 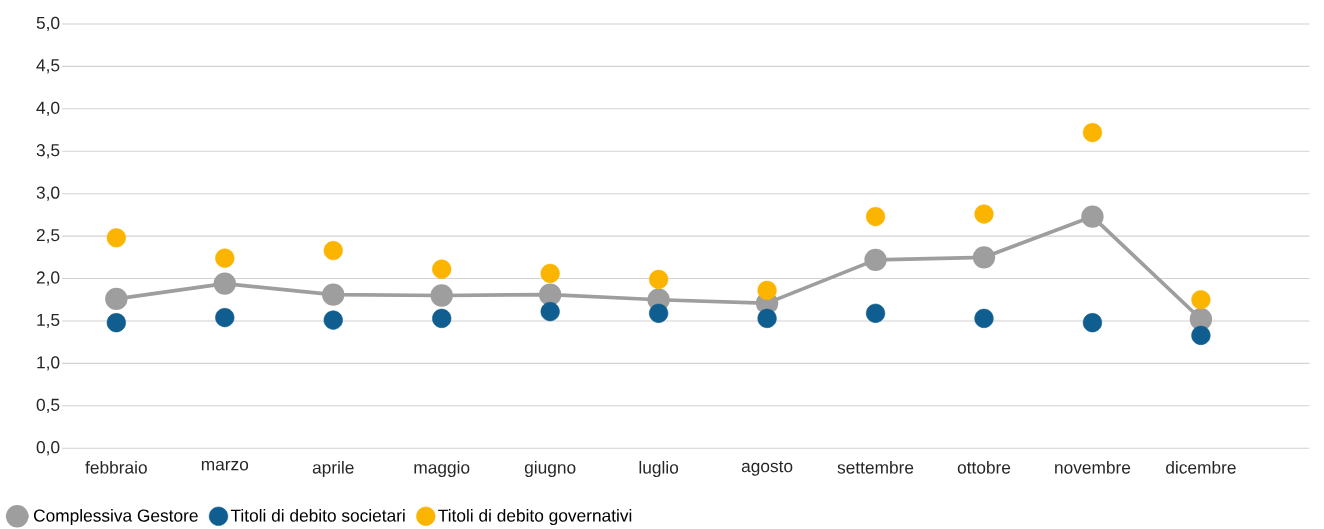 I want to click on x-tick-label: giugno, so click(x=550, y=469).